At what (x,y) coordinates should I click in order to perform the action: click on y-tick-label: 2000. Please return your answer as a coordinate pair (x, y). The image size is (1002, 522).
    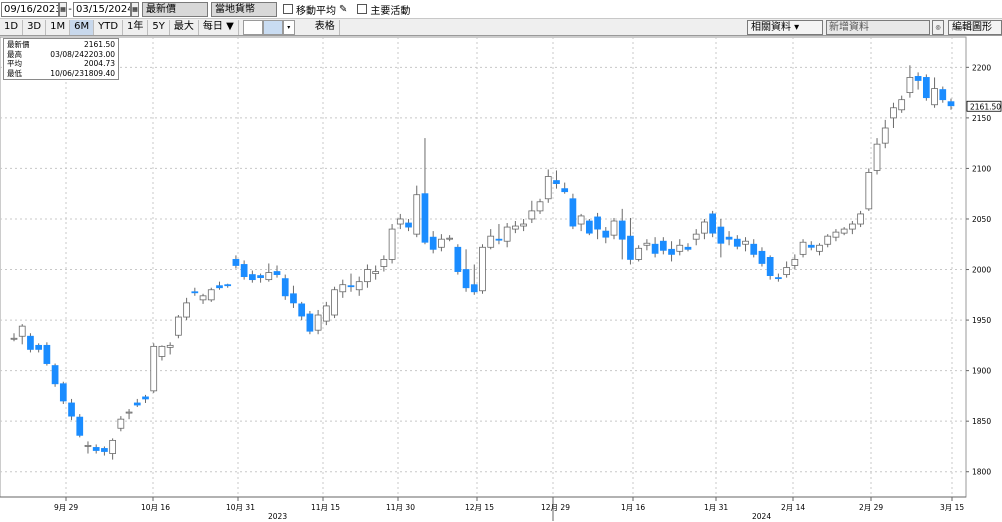
    Looking at the image, I should click on (981, 270).